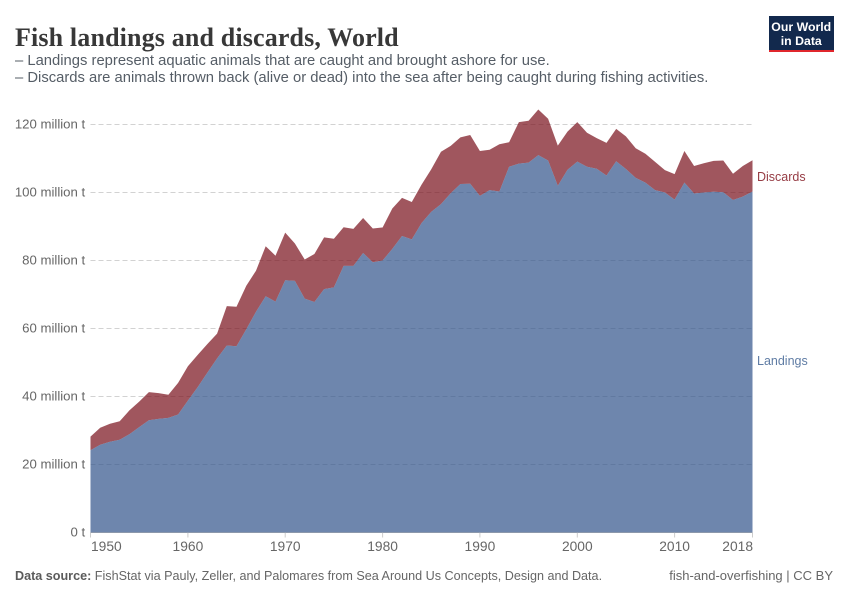 Image resolution: width=850 pixels, height=600 pixels. What do you see at coordinates (480, 546) in the screenshot?
I see `svg-text: 1990` at bounding box center [480, 546].